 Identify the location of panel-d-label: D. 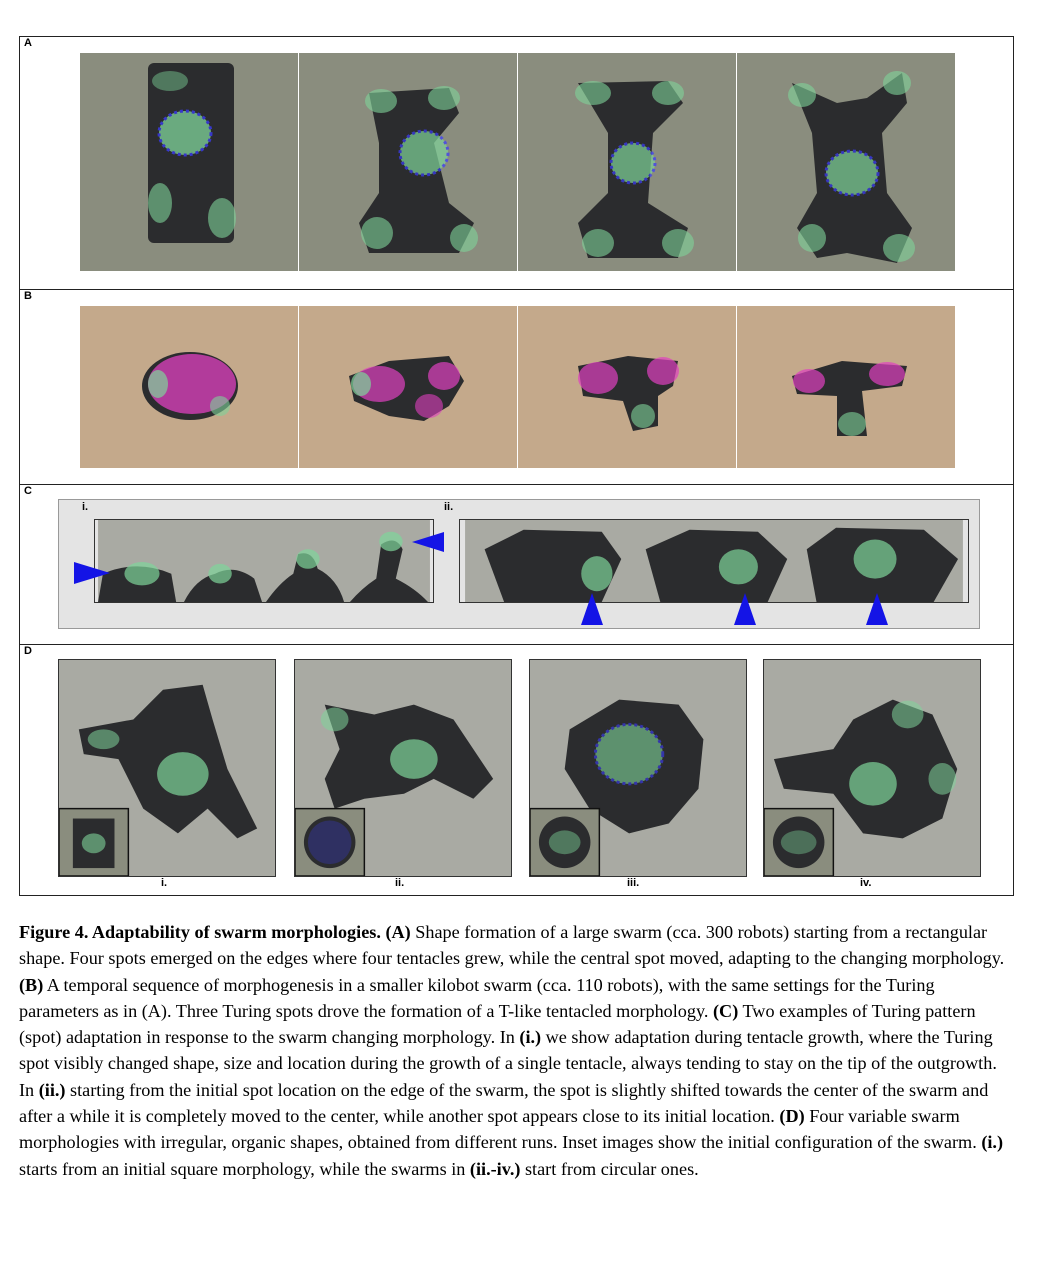
(28, 651).